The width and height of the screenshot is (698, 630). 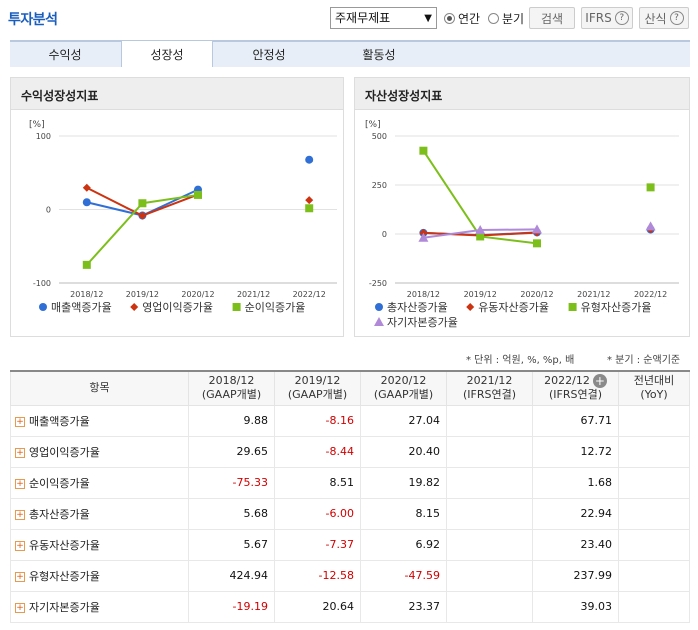 I want to click on x-tick-label: 2022/12, so click(x=309, y=294).